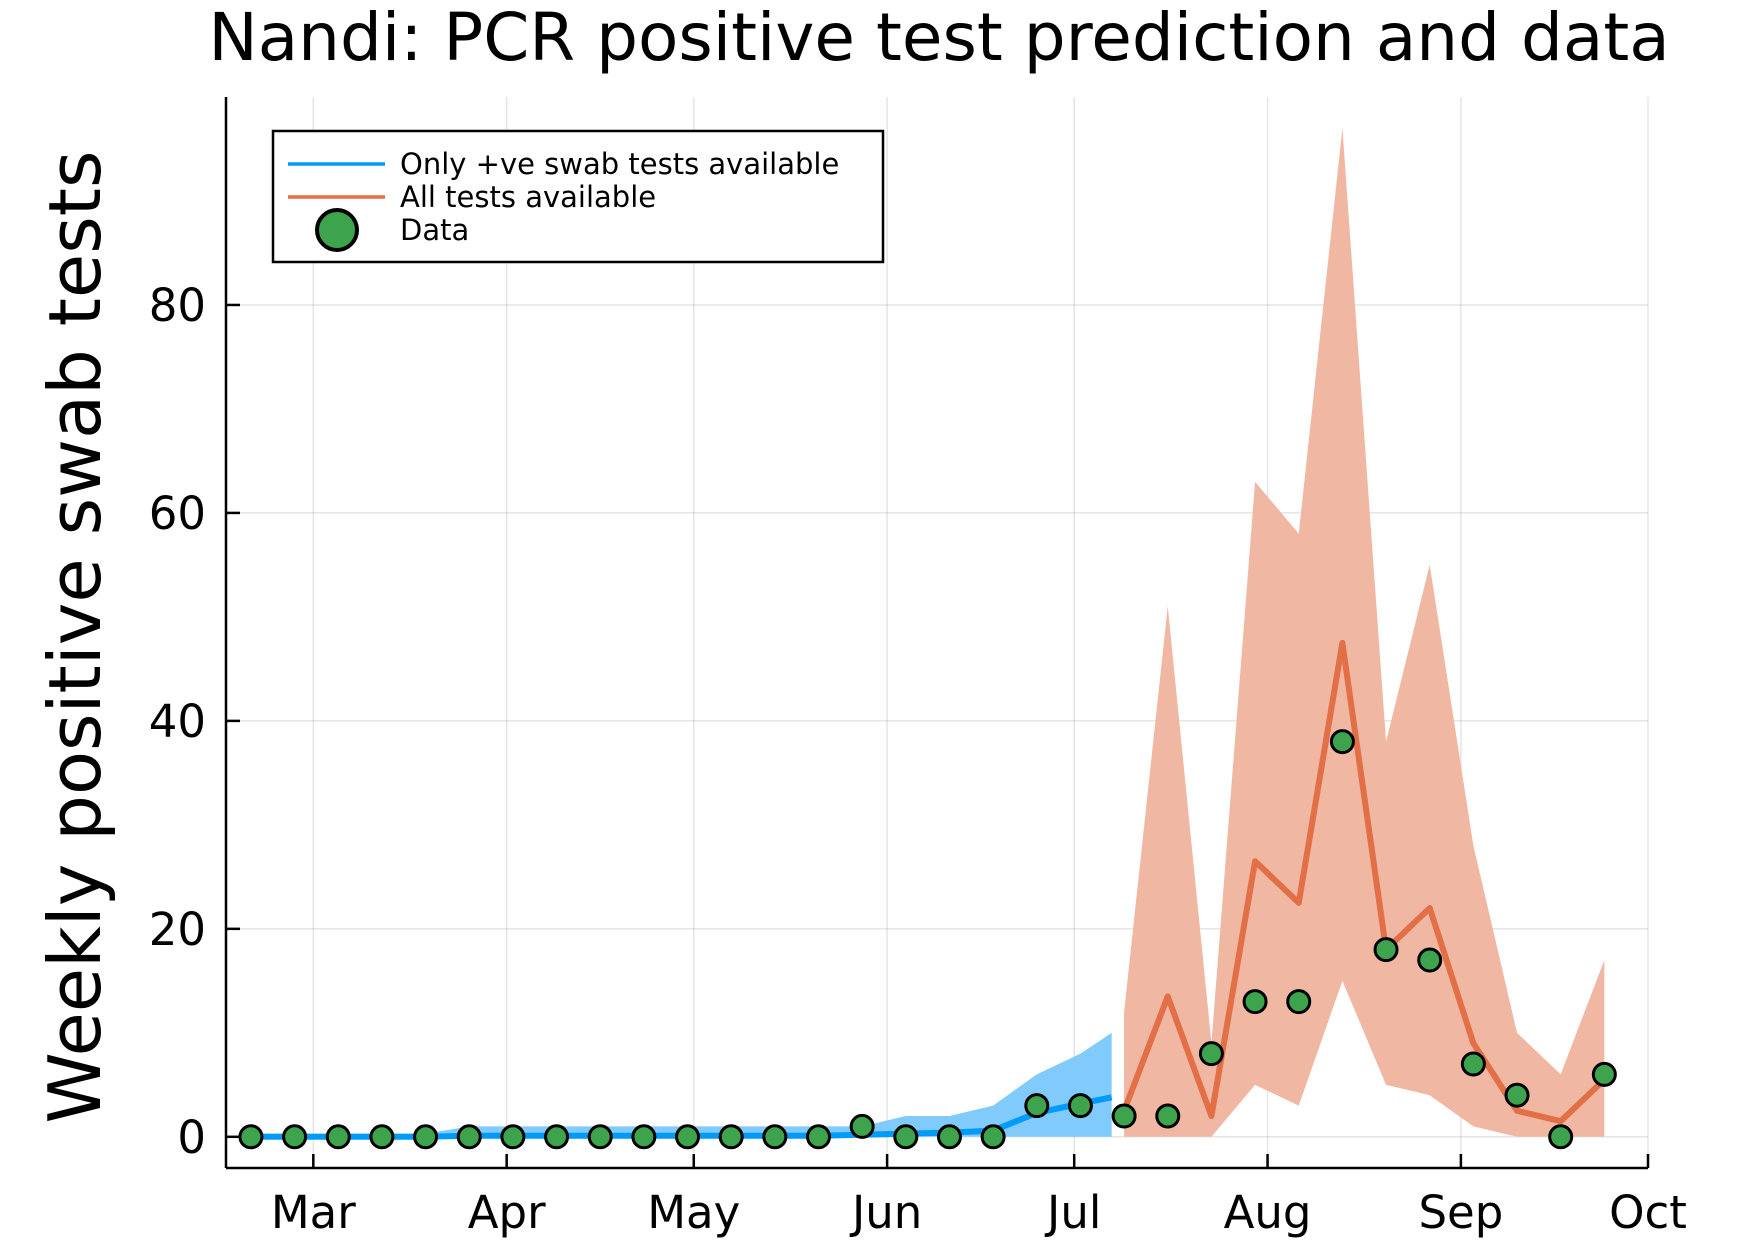 The image size is (1750, 1250). I want to click on x-tick-label: Sep, so click(1460, 1212).